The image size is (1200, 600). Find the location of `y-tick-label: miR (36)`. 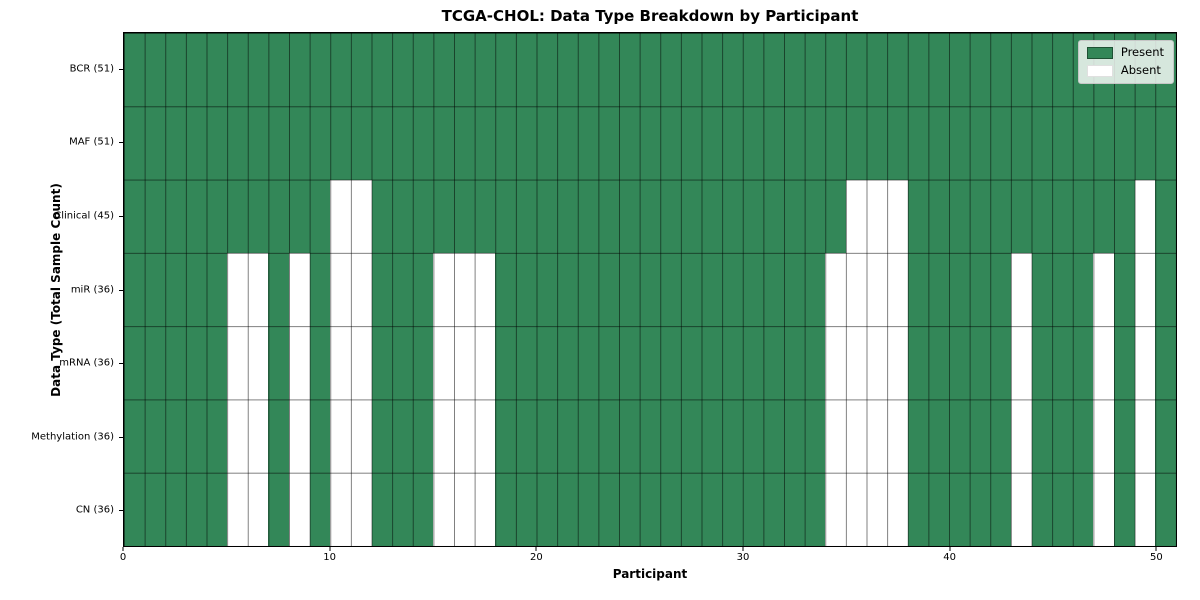

y-tick-label: miR (36) is located at coordinates (92, 289).